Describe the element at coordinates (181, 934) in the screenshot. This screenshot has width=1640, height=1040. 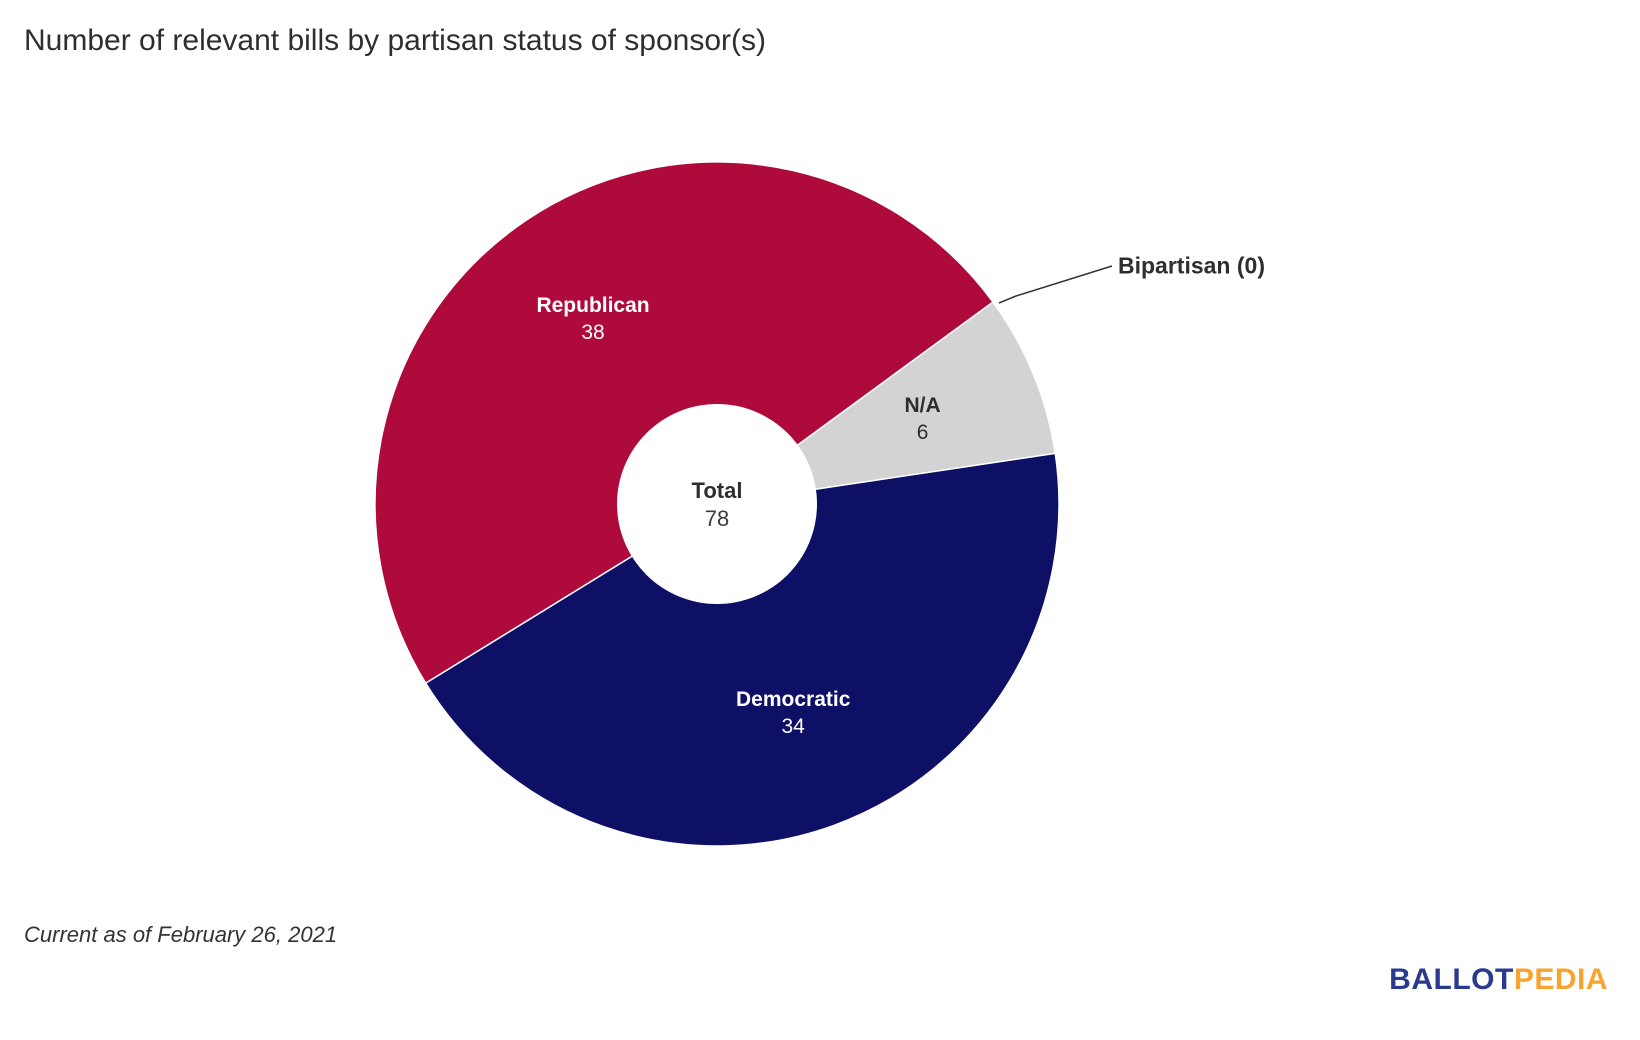
I see `footnote: Current as of February 26, 2021` at that location.